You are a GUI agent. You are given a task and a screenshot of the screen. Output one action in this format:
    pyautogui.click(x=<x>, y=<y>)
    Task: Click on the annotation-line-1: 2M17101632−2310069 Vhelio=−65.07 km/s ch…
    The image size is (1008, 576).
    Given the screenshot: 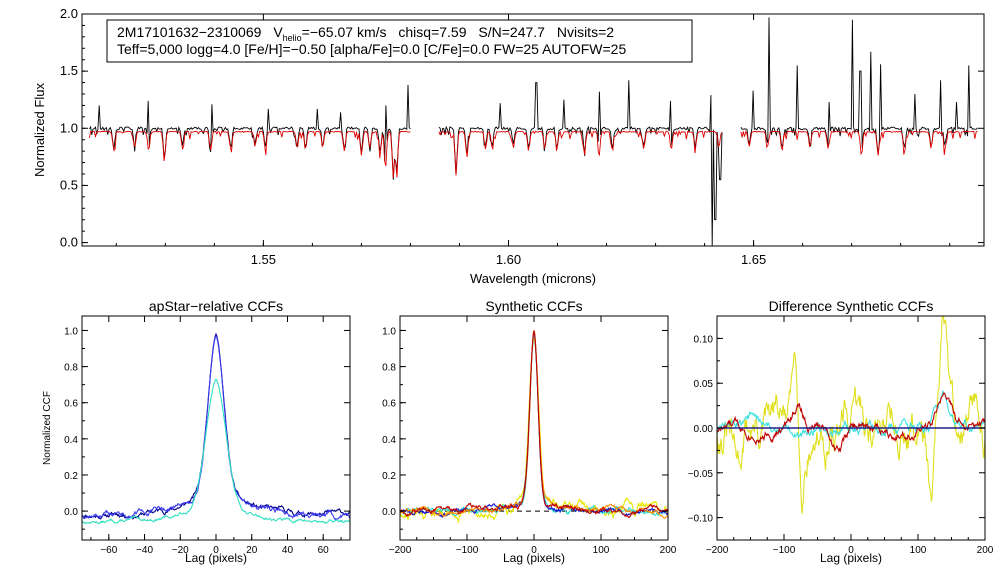 What is the action you would take?
    pyautogui.click(x=365, y=33)
    